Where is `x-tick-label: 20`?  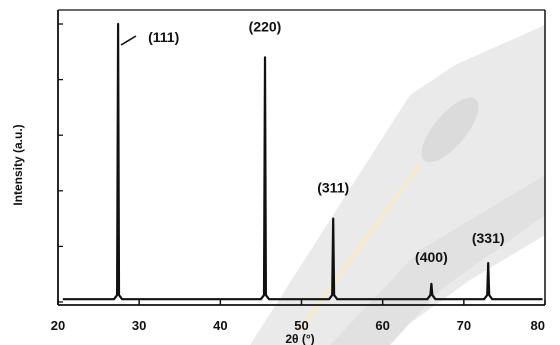
x-tick-label: 20 is located at coordinates (58, 325).